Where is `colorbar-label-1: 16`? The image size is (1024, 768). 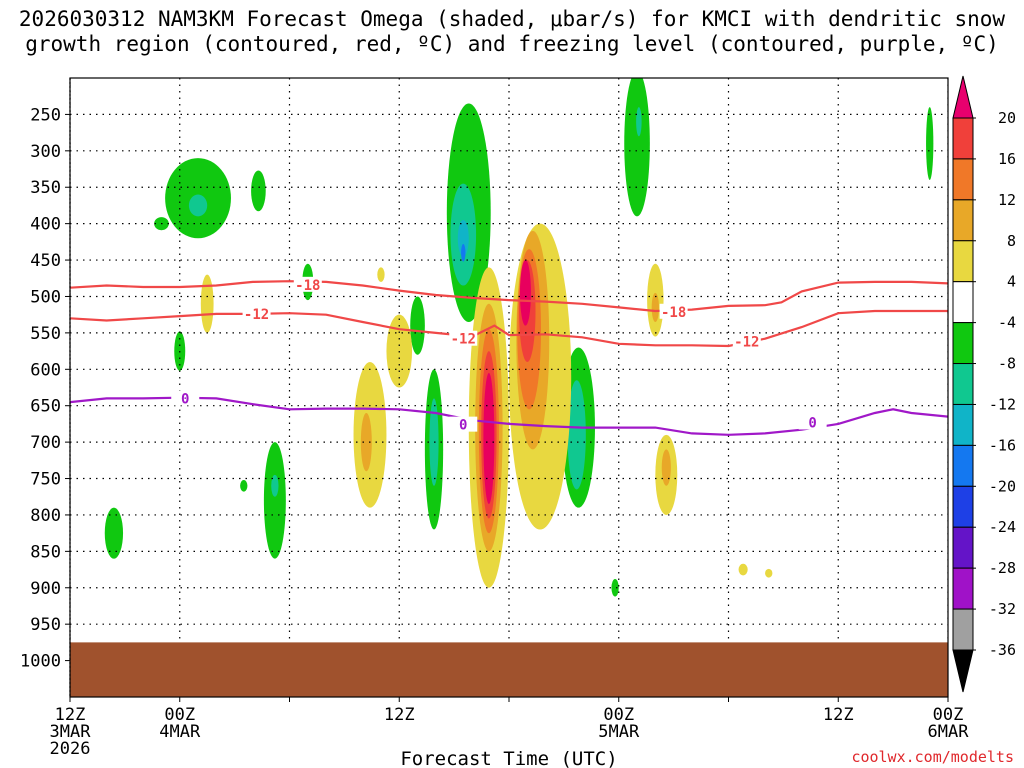 colorbar-label-1: 16 is located at coordinates (1007, 159).